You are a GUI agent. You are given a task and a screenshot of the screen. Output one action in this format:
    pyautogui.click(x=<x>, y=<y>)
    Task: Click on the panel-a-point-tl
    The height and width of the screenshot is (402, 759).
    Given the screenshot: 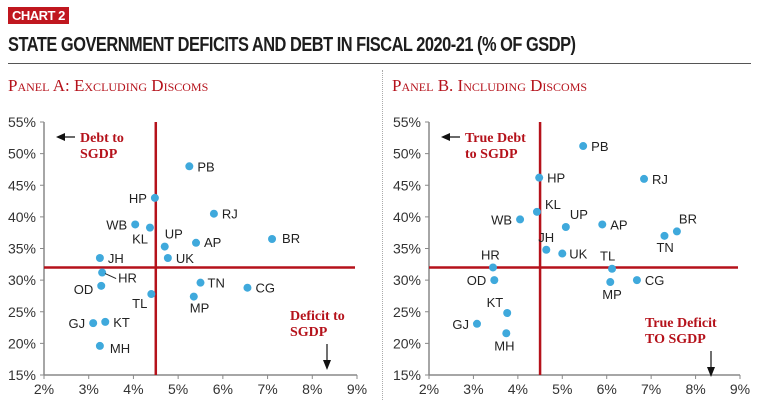 What is the action you would take?
    pyautogui.click(x=151, y=294)
    